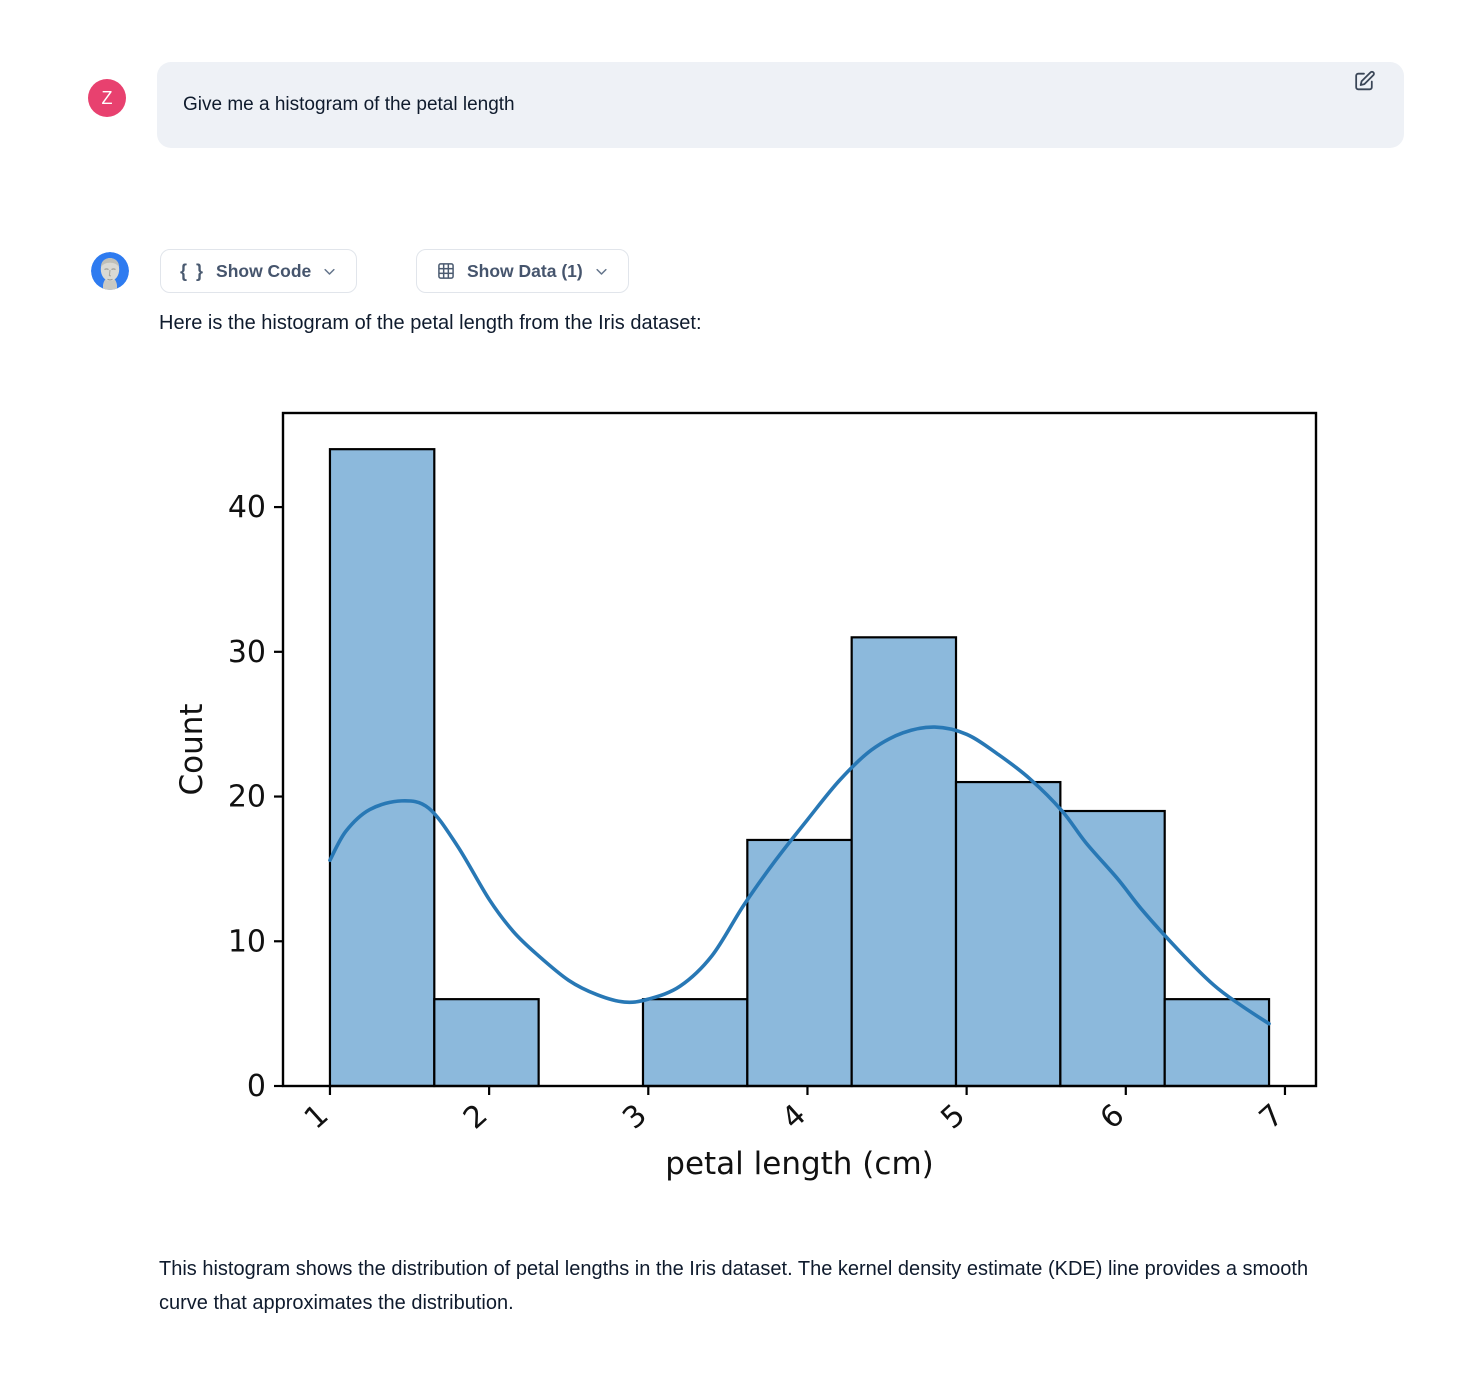 Image resolution: width=1480 pixels, height=1390 pixels. What do you see at coordinates (799, 1164) in the screenshot?
I see `x-axis-label: petal length (cm)` at bounding box center [799, 1164].